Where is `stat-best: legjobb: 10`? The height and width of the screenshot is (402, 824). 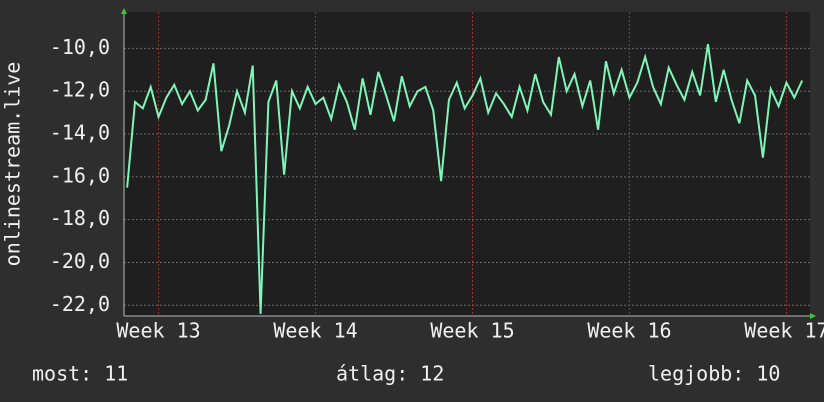 stat-best: legjobb: 10 is located at coordinates (714, 374).